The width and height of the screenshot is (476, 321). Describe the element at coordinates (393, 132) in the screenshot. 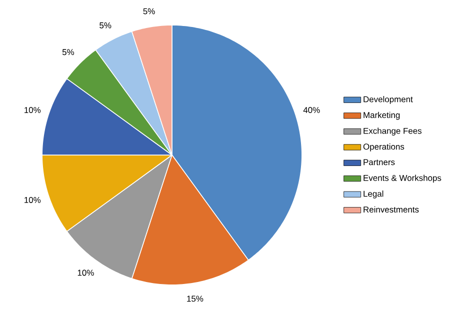

I see `legend-label: Exchange Fees` at that location.